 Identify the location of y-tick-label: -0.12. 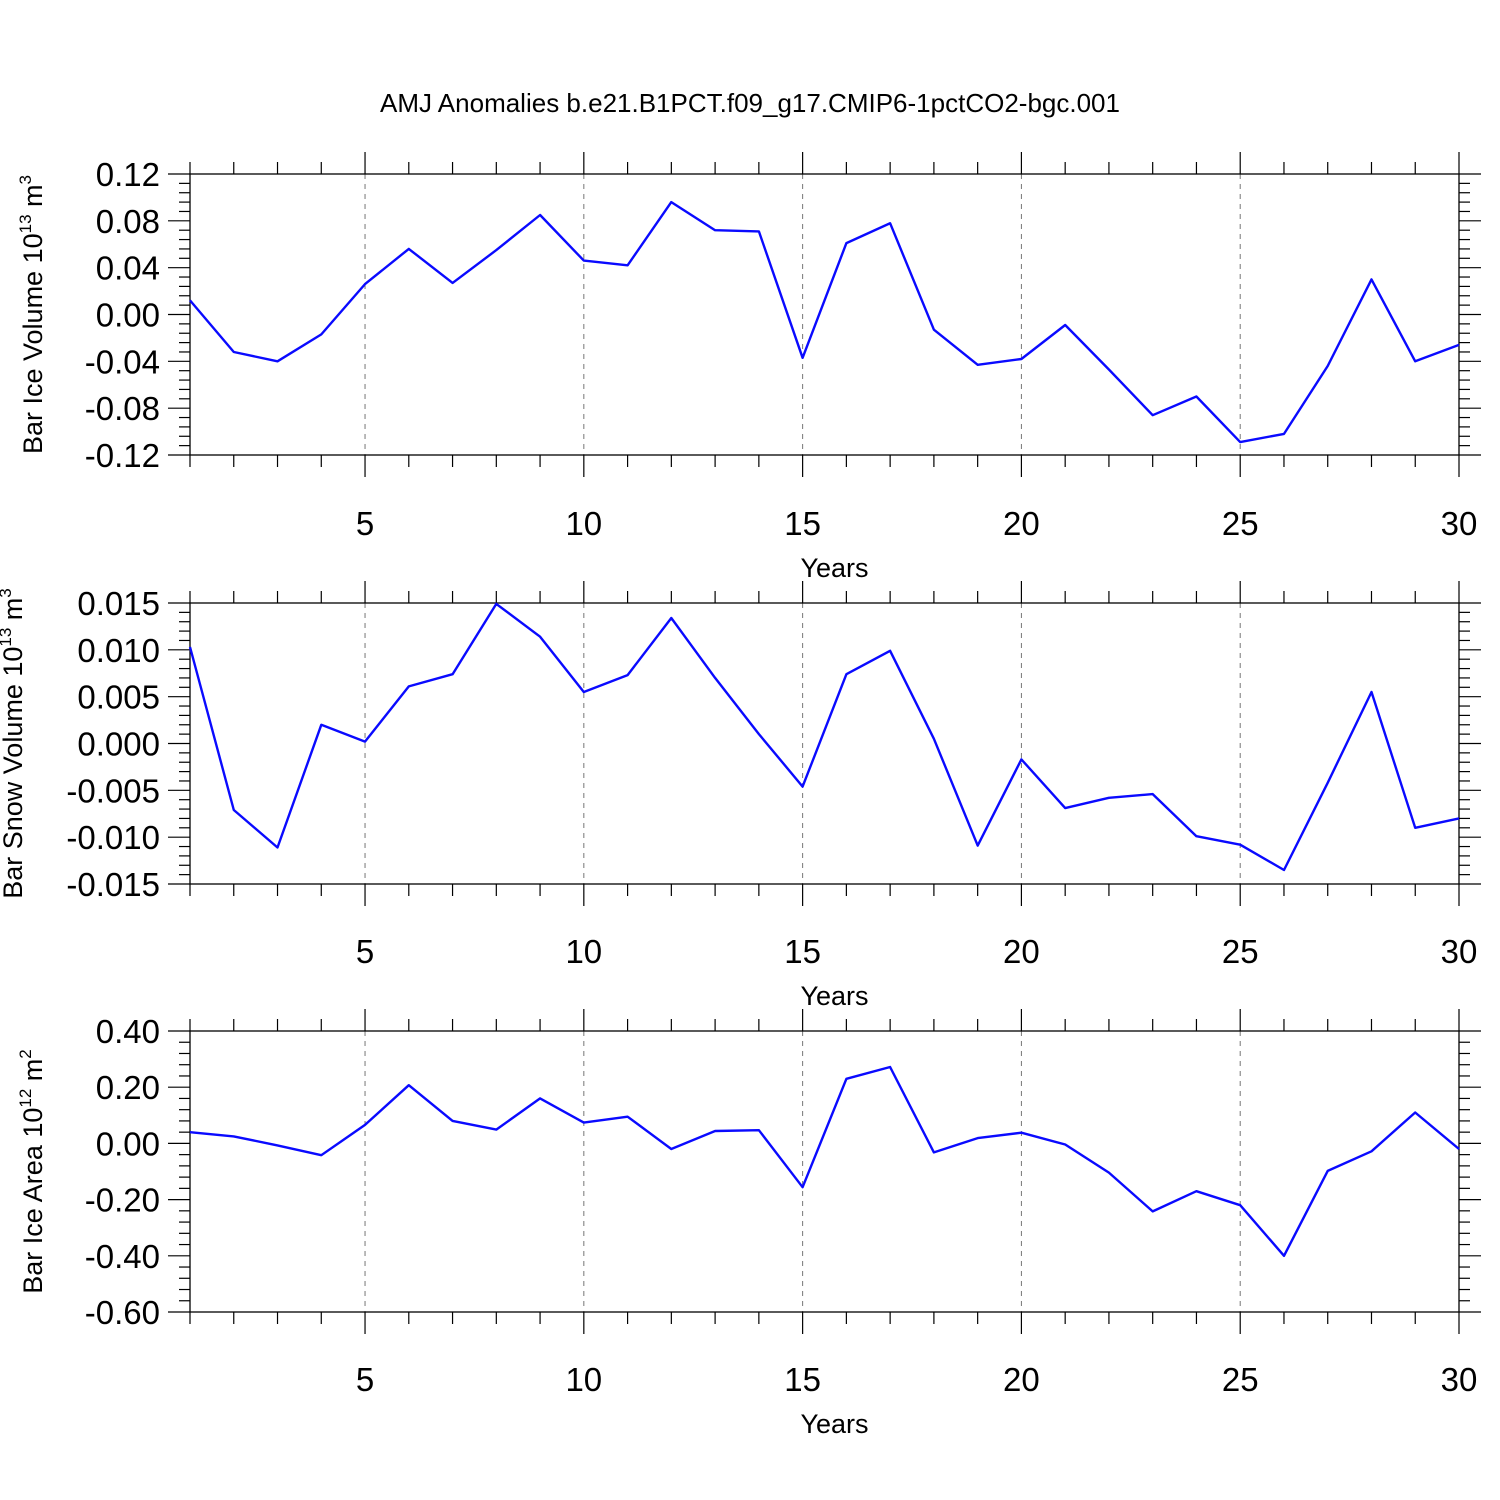
(122, 455).